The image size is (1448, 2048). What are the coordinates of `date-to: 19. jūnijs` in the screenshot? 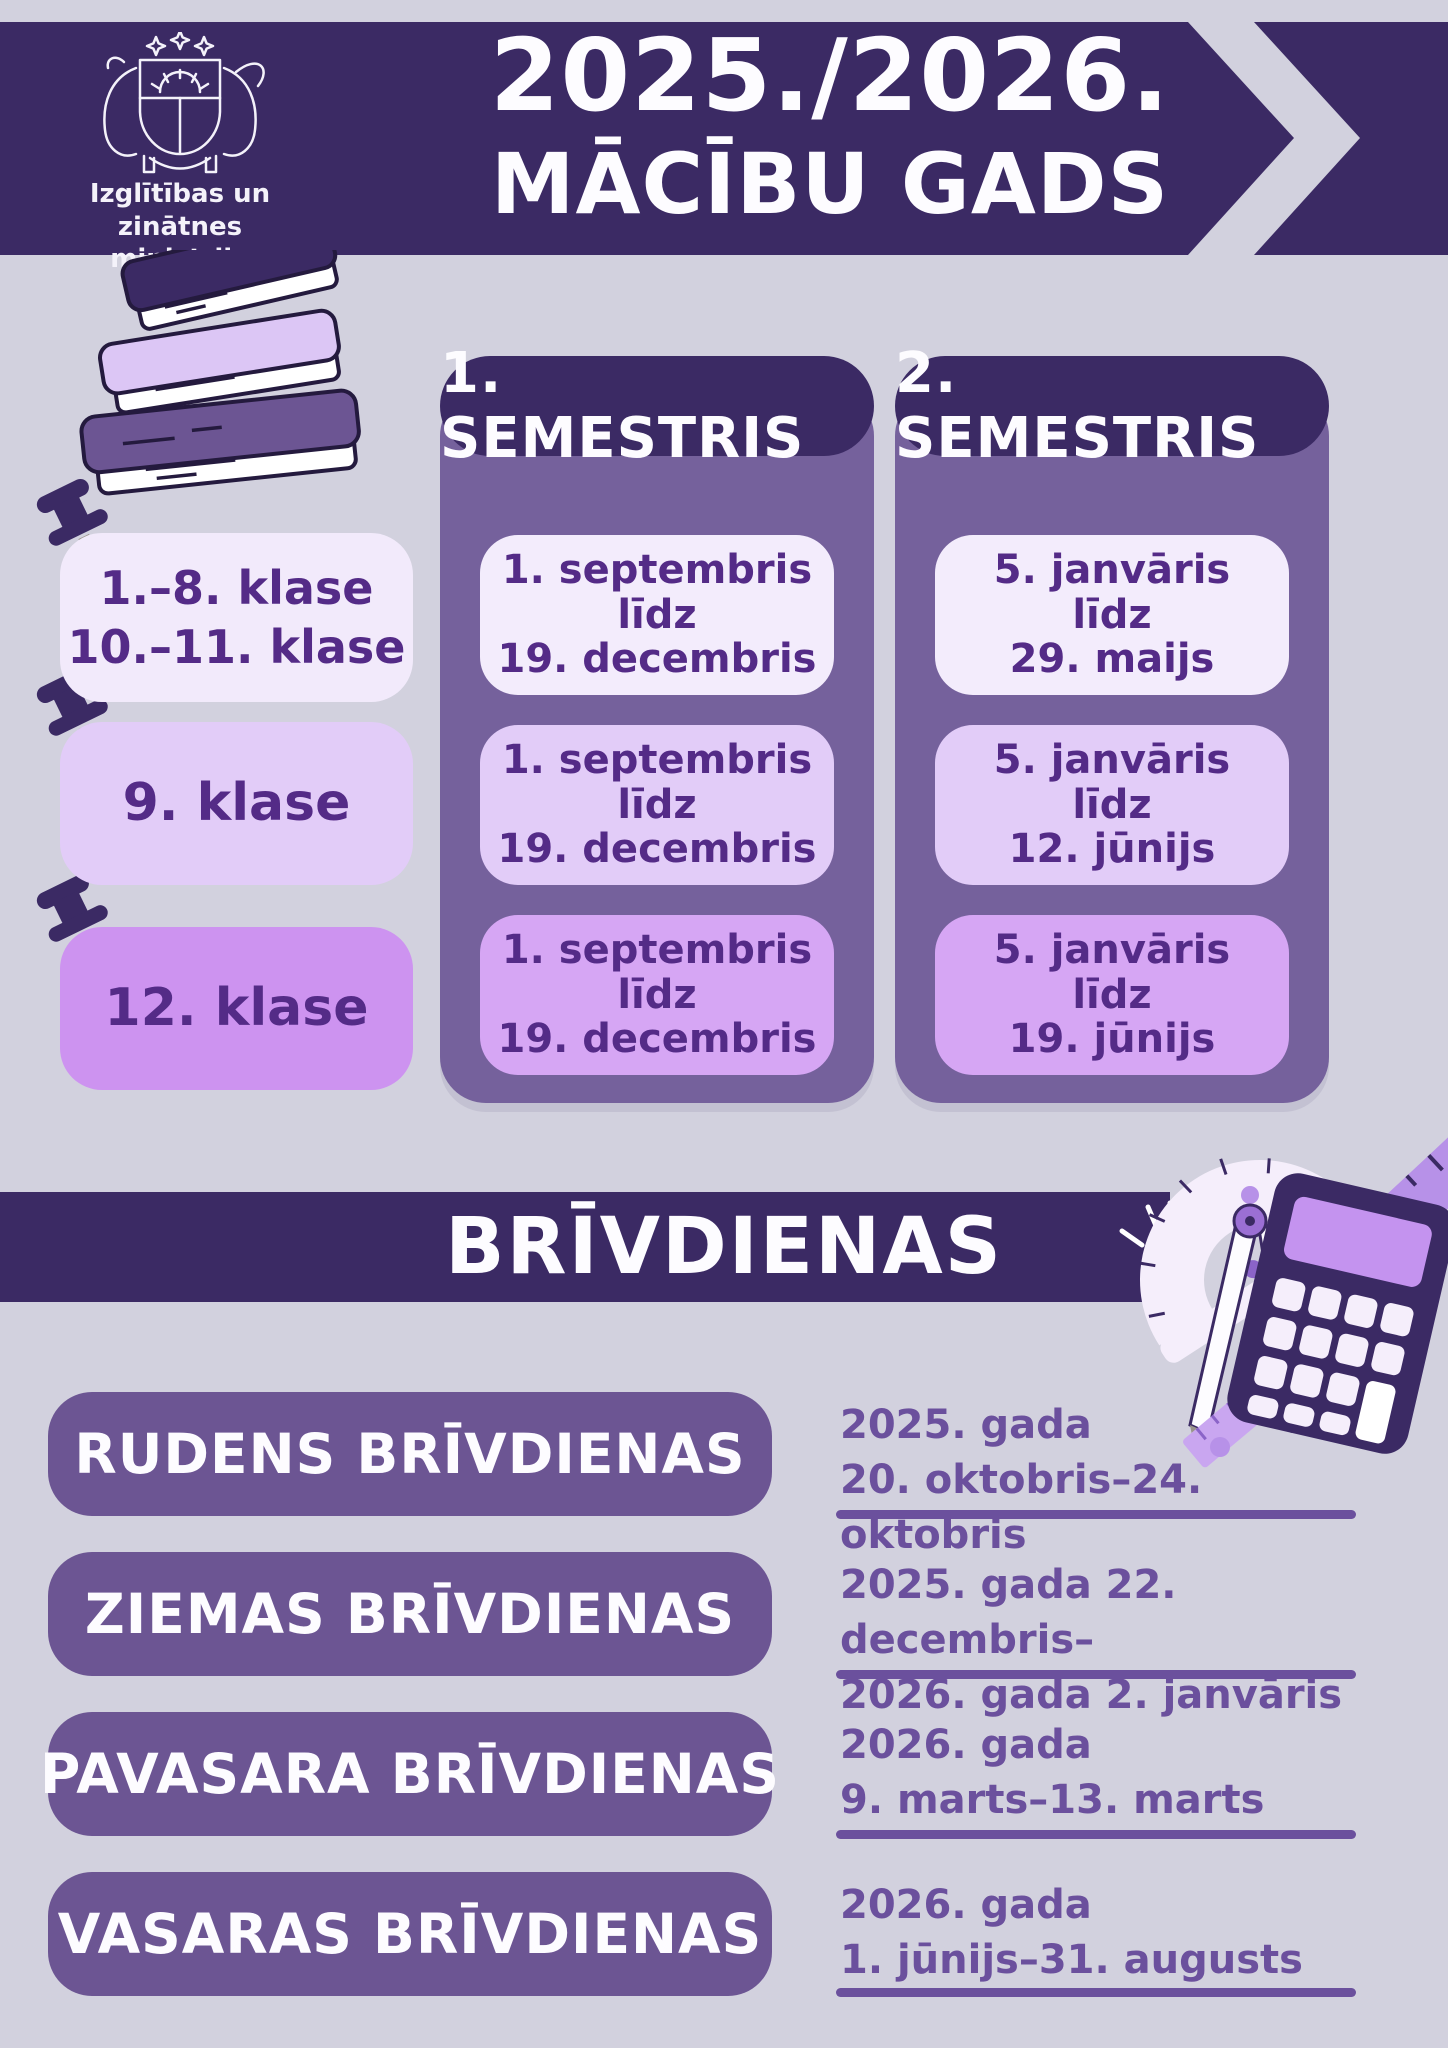 It's located at (1112, 1039).